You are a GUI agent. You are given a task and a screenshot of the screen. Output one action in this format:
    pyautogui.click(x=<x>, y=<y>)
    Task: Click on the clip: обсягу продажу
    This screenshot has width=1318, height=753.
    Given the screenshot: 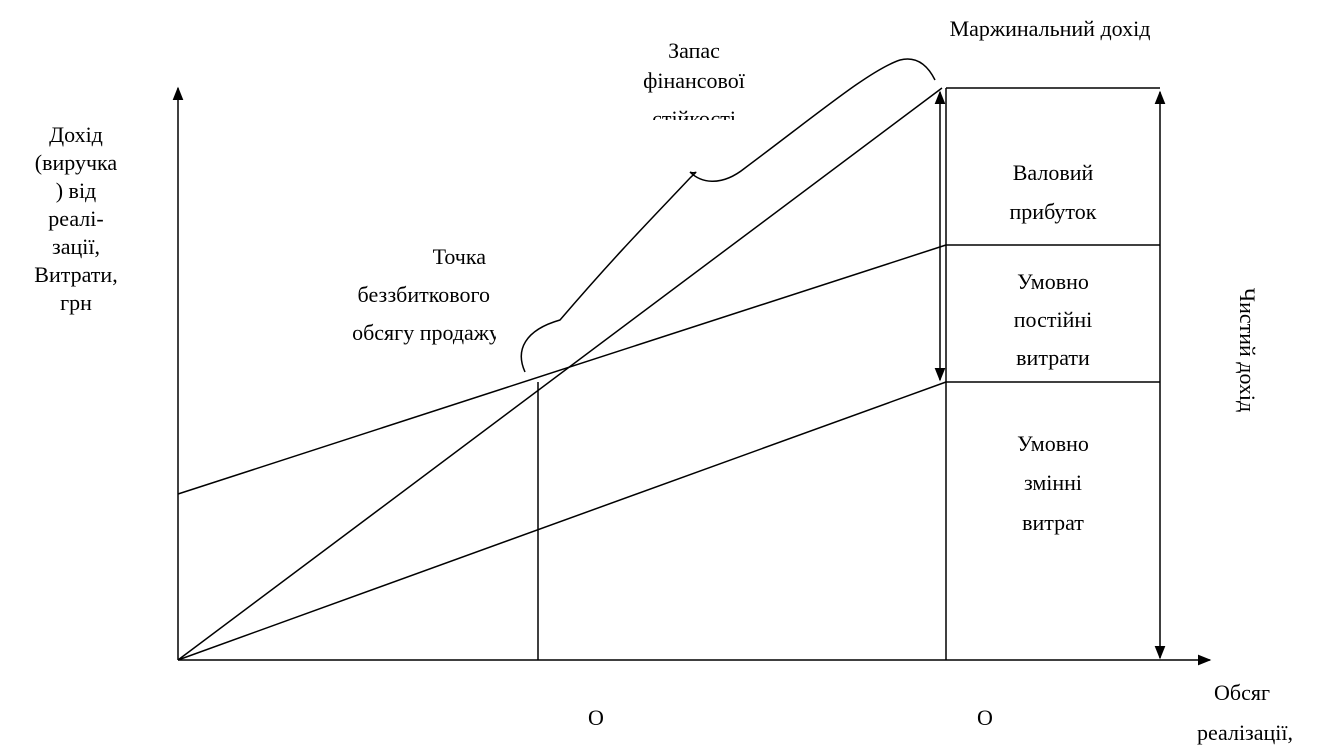 What is the action you would take?
    pyautogui.click(x=426, y=332)
    